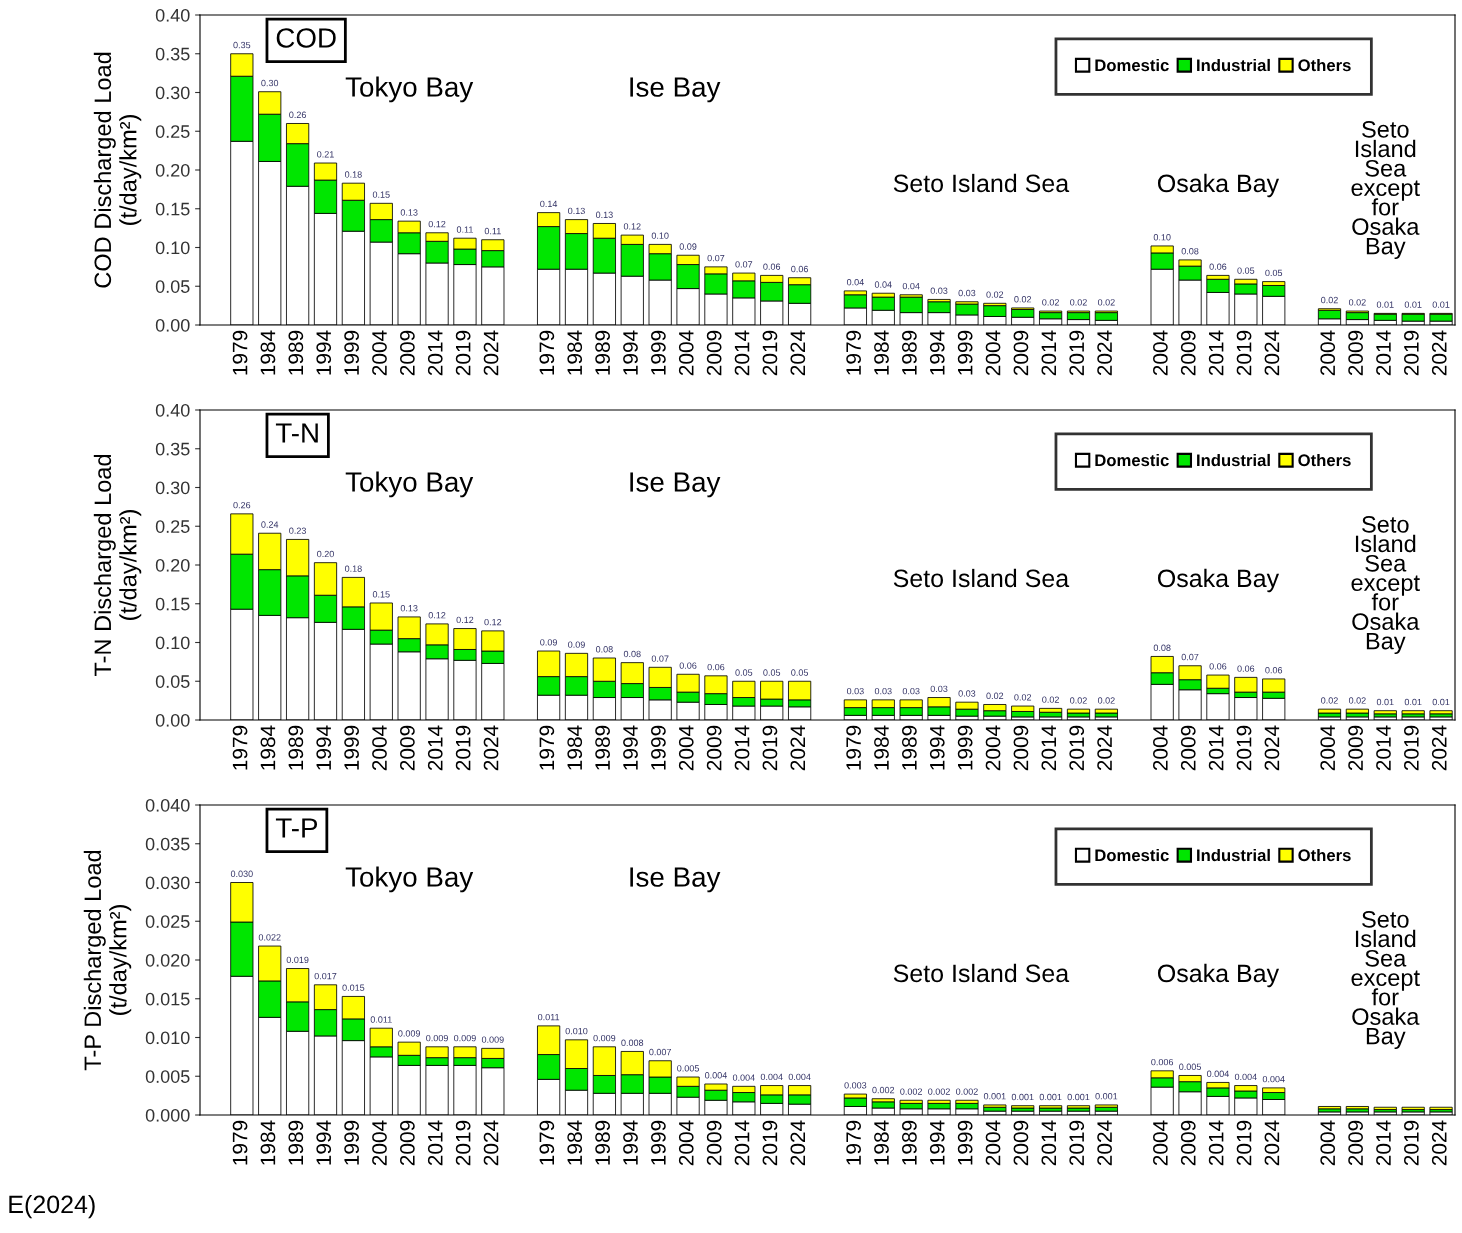  I want to click on y-tick-label: 0.000, so click(167, 1115).